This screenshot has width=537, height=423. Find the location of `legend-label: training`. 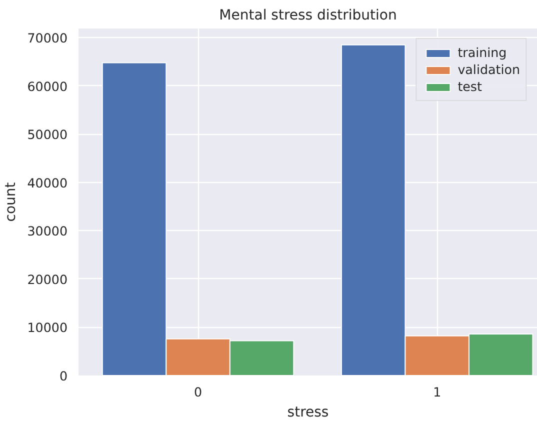

legend-label: training is located at coordinates (482, 52).